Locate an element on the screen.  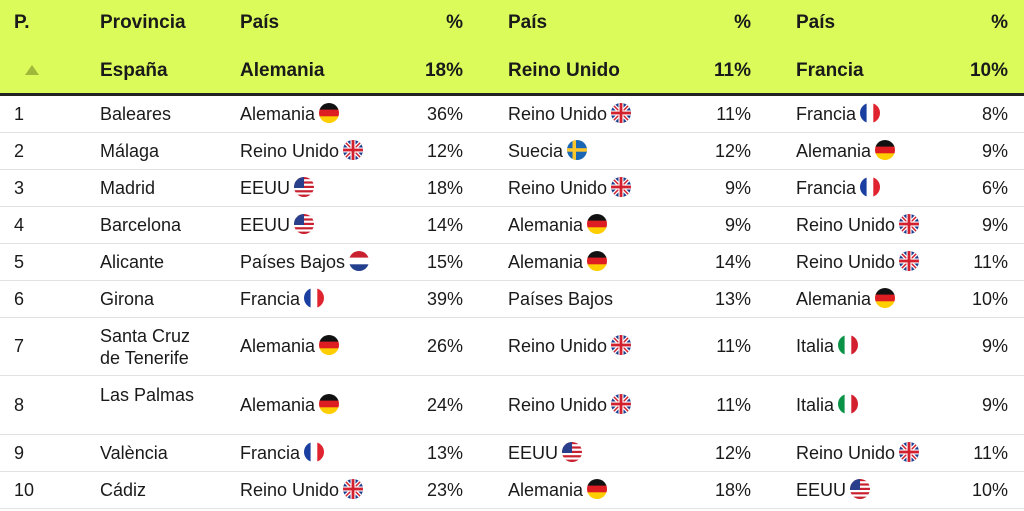
pct1-cell-text: 26% is located at coordinates (444, 346).